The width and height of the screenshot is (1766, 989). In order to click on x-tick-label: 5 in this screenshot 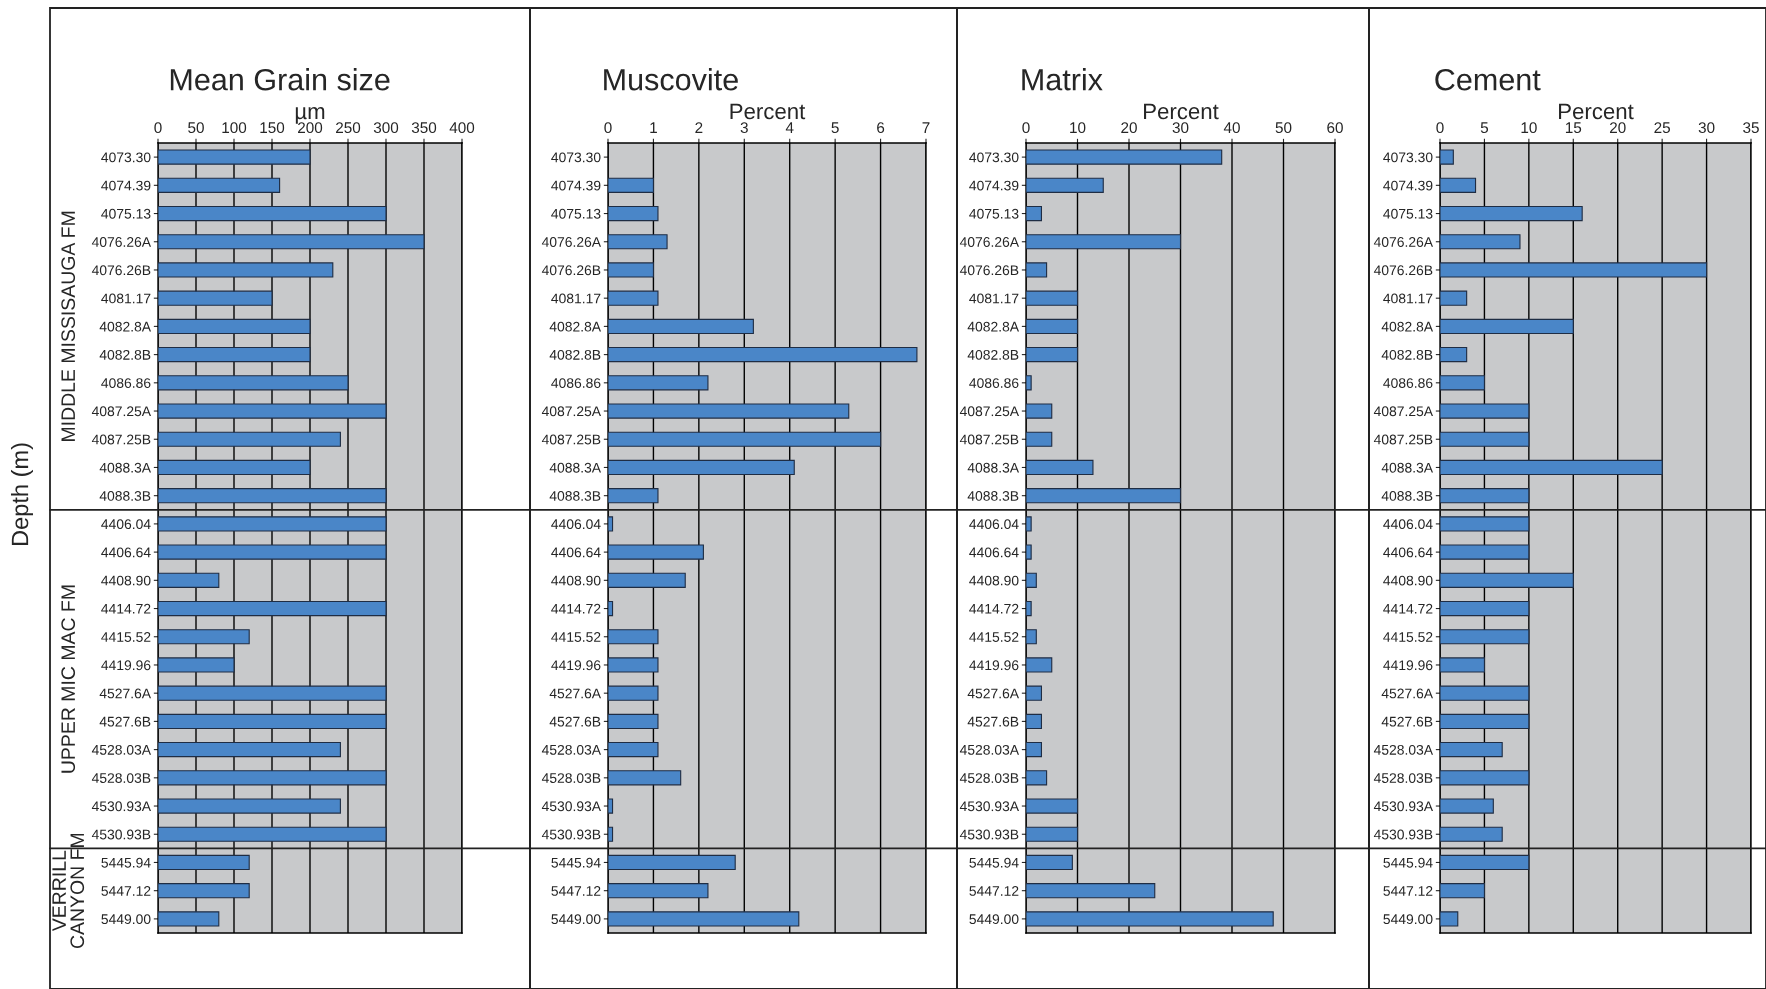, I will do `click(835, 128)`.